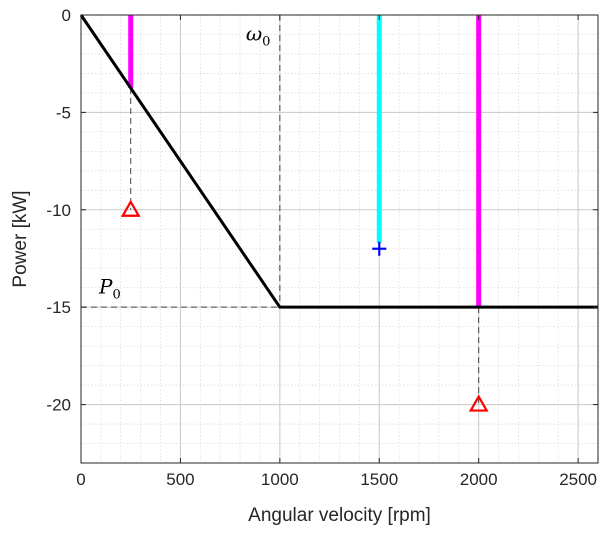  Describe the element at coordinates (58, 210) in the screenshot. I see `y-tick-label: -10` at that location.